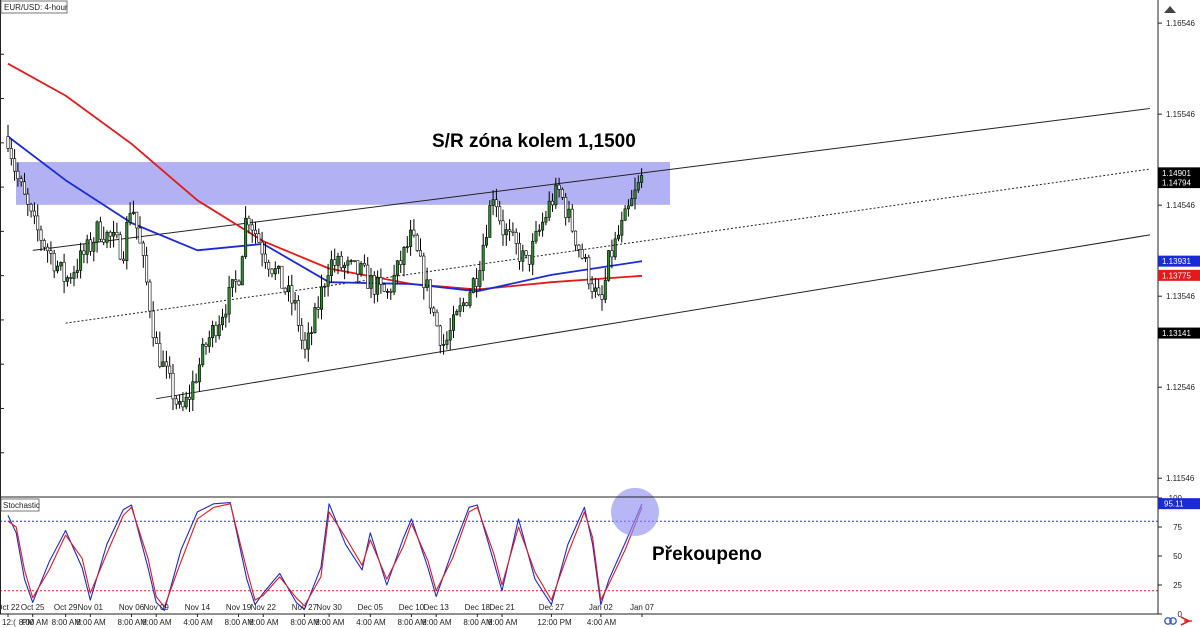 This screenshot has height=628, width=1200. Describe the element at coordinates (1170, 9) in the screenshot. I see `scroll-up-icon` at that location.